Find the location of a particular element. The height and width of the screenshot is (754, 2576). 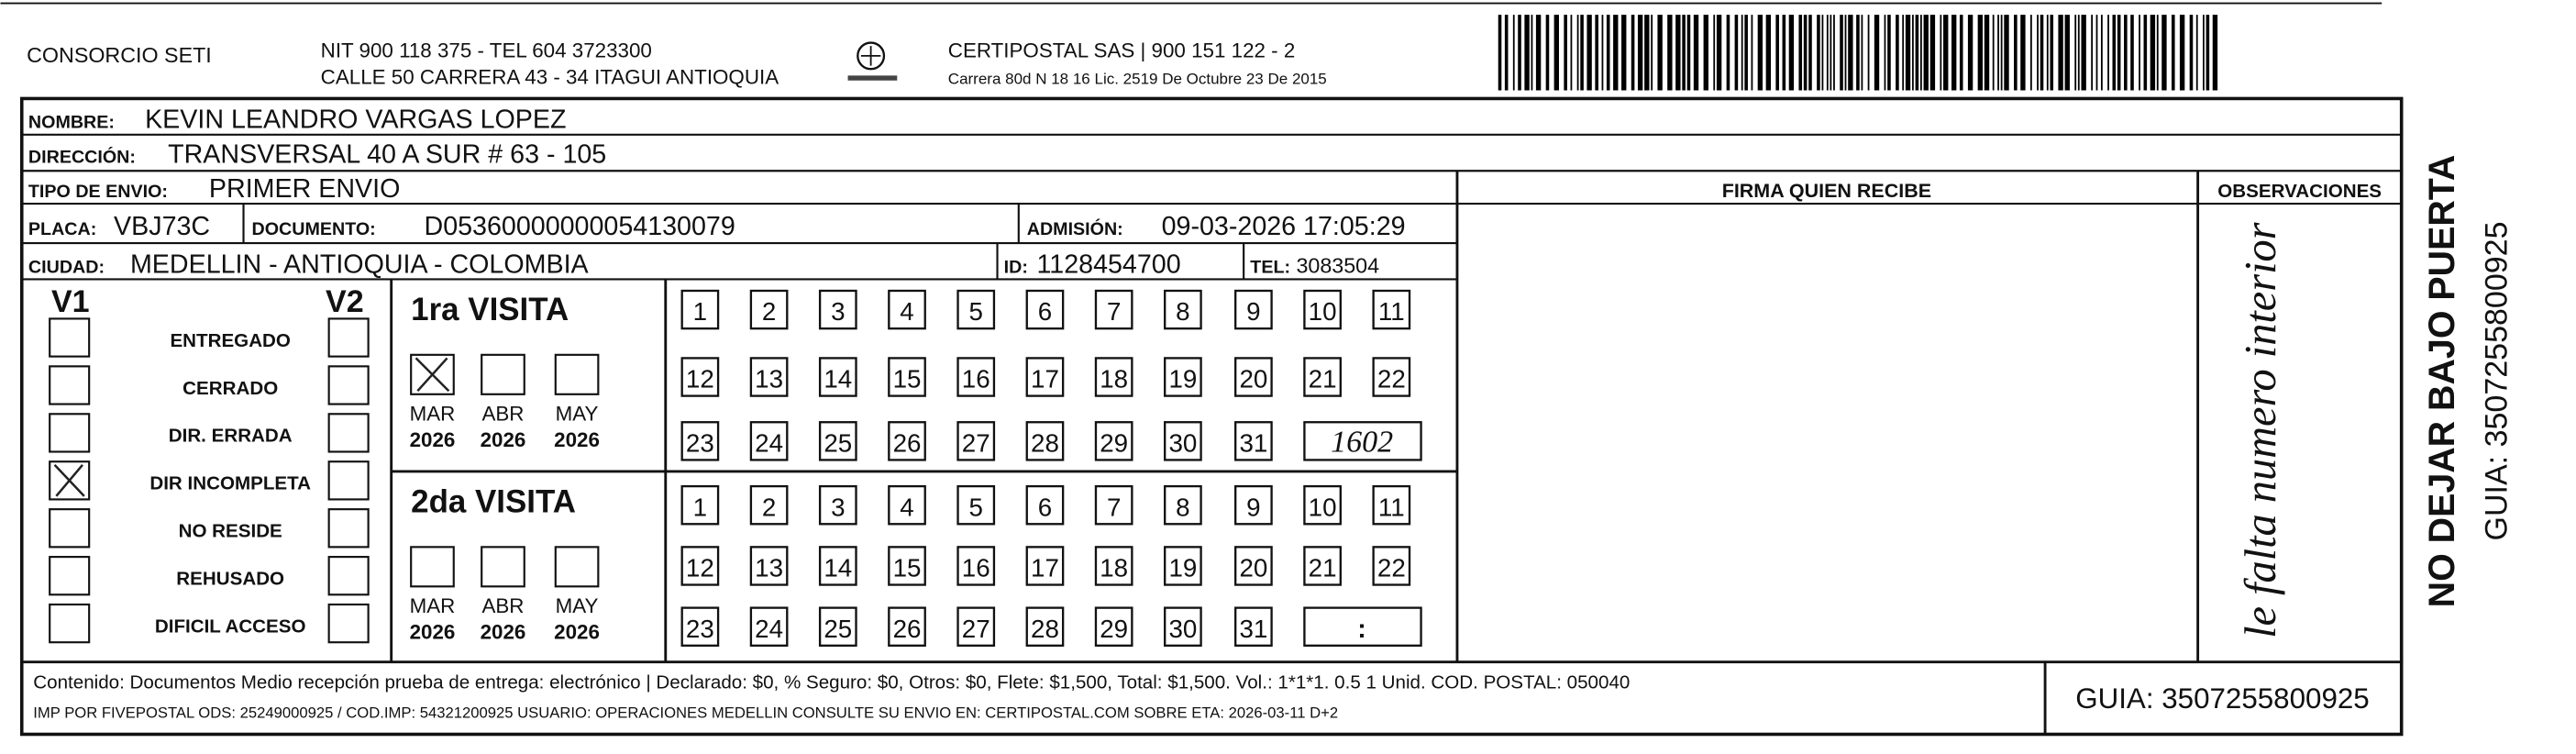

day-number: 30 is located at coordinates (1182, 442).